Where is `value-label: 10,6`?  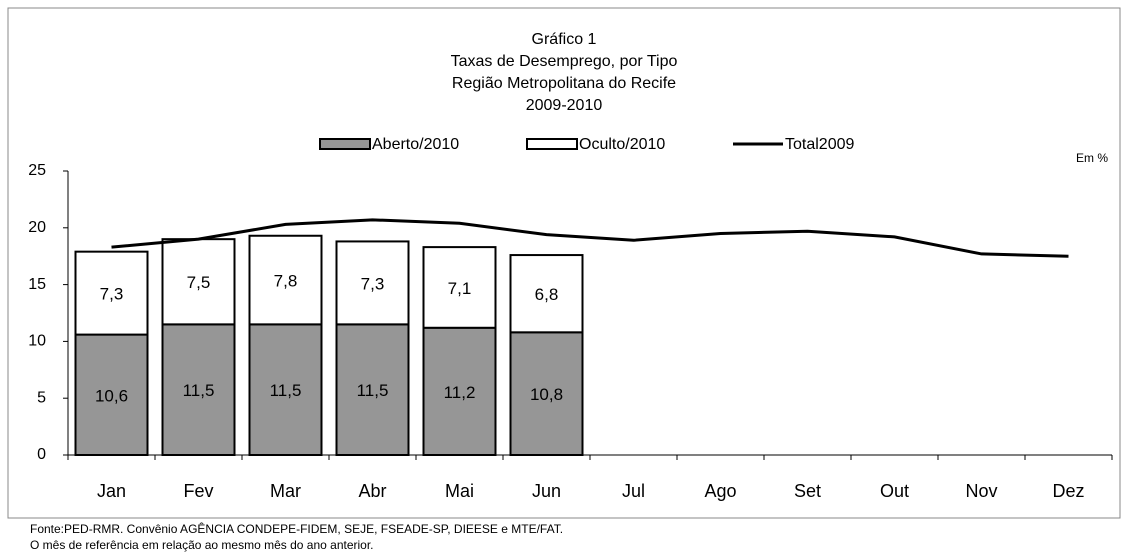 value-label: 10,6 is located at coordinates (111, 395).